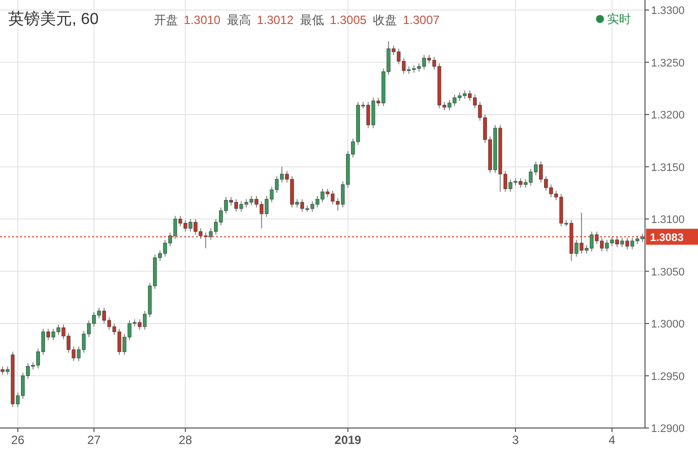  Describe the element at coordinates (384, 20) in the screenshot. I see `annotation: 收盘` at that location.